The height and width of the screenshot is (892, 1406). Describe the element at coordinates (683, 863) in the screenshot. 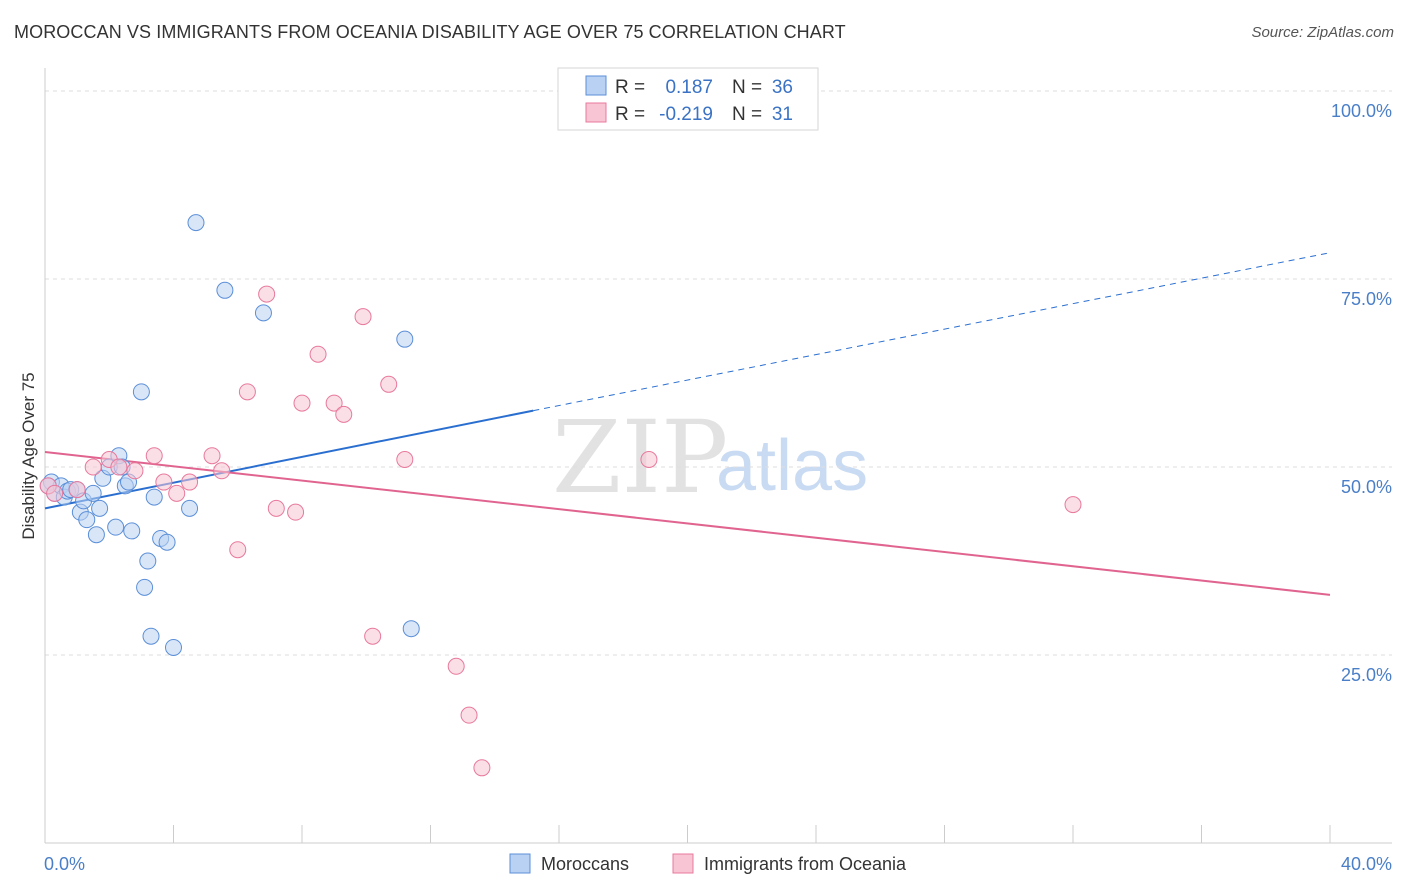

I see `bottom-legend-swatch-oceania` at that location.